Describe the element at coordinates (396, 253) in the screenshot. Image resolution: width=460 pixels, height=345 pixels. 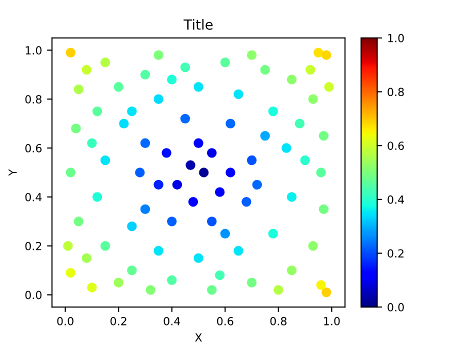
I see `color-bar-label: 0.2` at that location.